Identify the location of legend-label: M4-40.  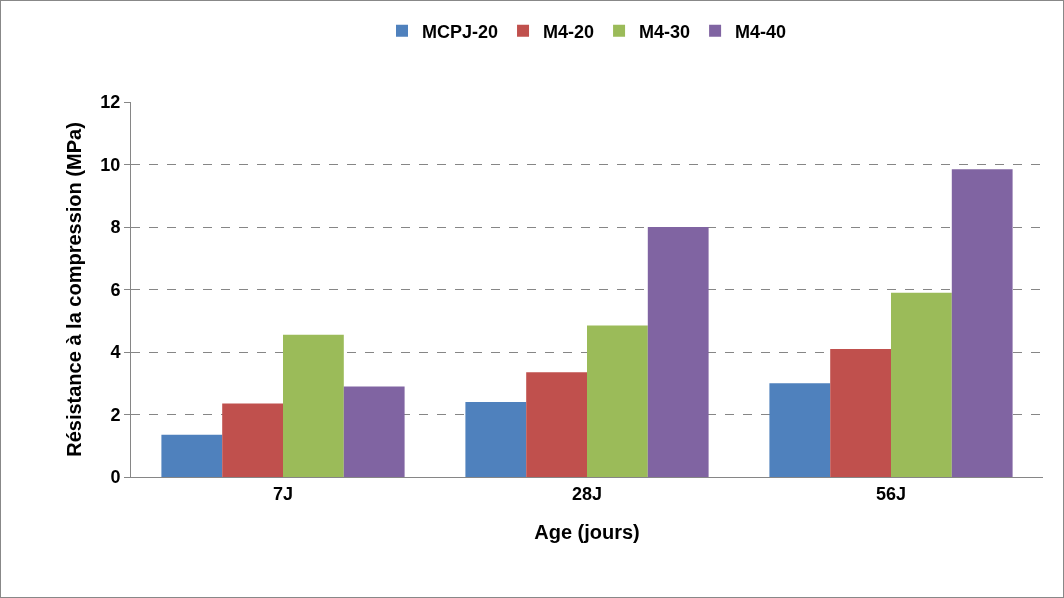
(761, 31).